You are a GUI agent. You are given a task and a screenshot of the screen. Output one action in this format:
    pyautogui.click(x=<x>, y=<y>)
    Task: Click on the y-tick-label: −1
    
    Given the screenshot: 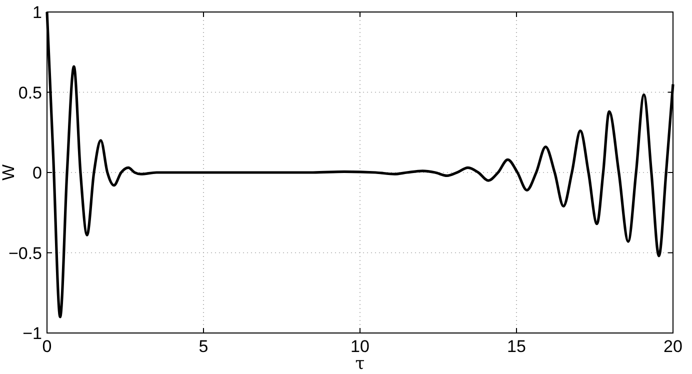 What is the action you would take?
    pyautogui.click(x=32, y=333)
    